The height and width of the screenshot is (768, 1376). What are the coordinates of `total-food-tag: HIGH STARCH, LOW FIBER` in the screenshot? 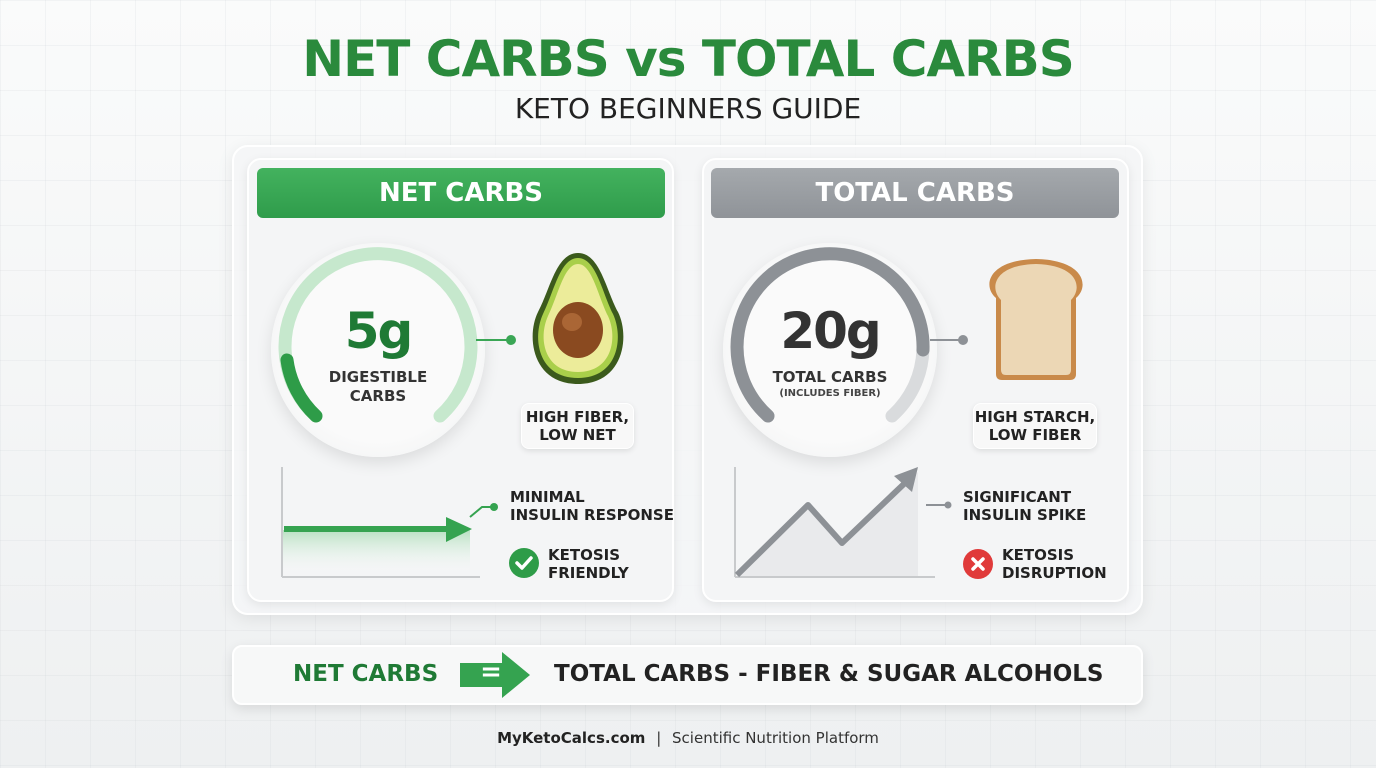 It's located at (1035, 426).